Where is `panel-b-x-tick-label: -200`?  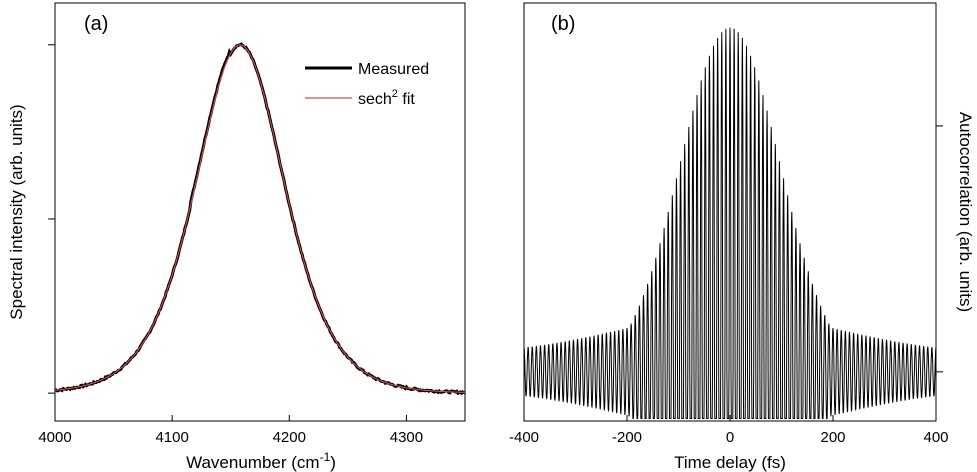
panel-b-x-tick-label: -200 is located at coordinates (627, 437).